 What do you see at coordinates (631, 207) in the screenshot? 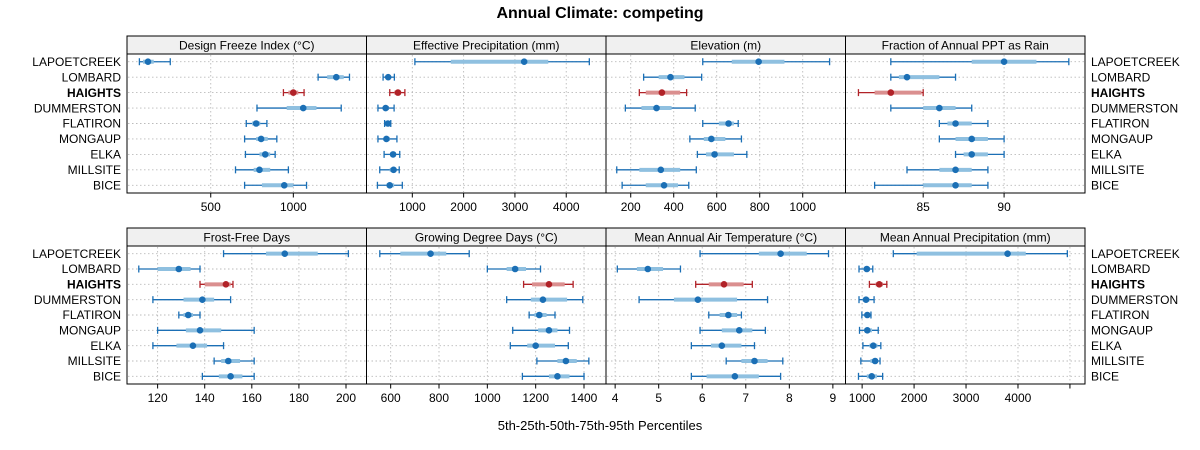
I see `x-tick-label: 200` at bounding box center [631, 207].